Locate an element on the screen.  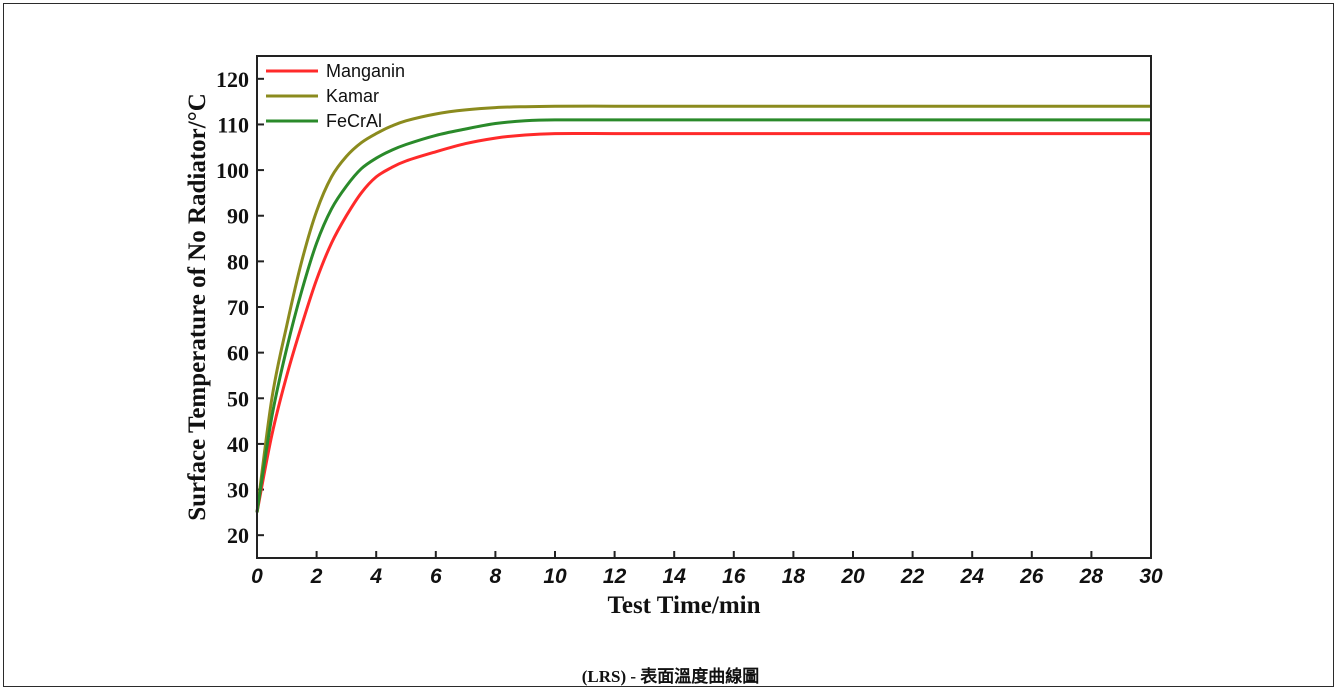
y-tick-label: 70 is located at coordinates (238, 307).